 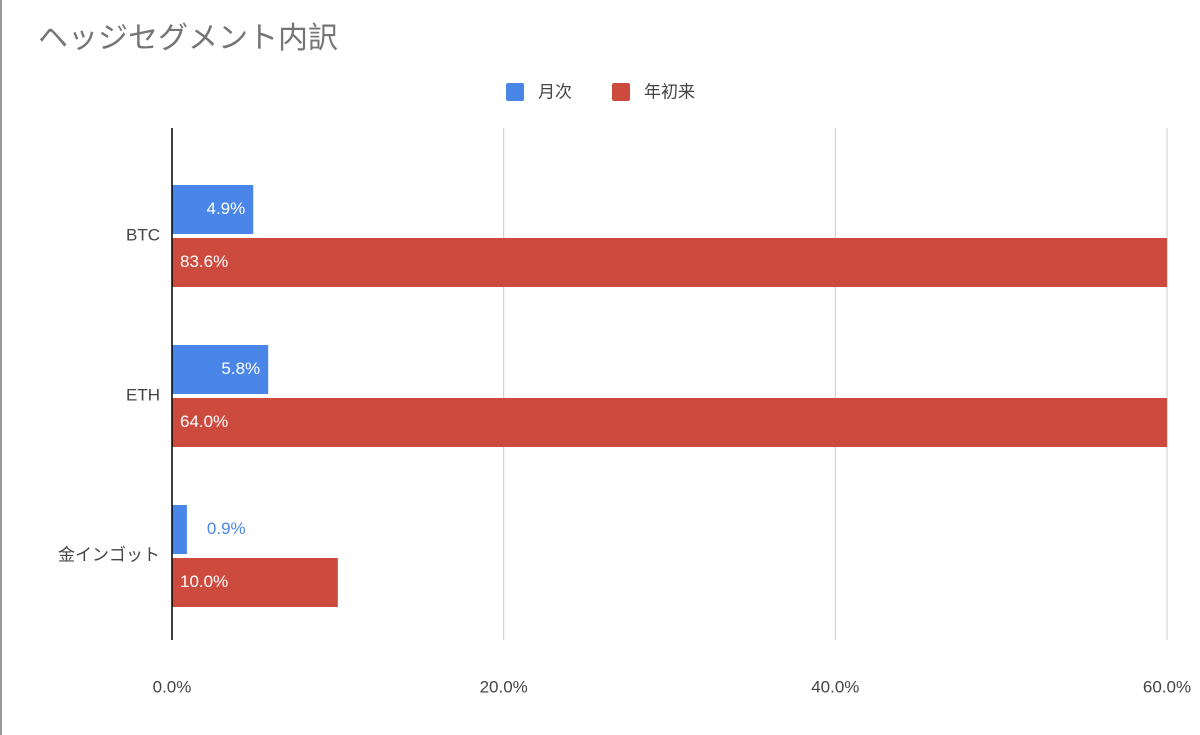 What do you see at coordinates (143, 234) in the screenshot?
I see `y-tick-label: BTC` at bounding box center [143, 234].